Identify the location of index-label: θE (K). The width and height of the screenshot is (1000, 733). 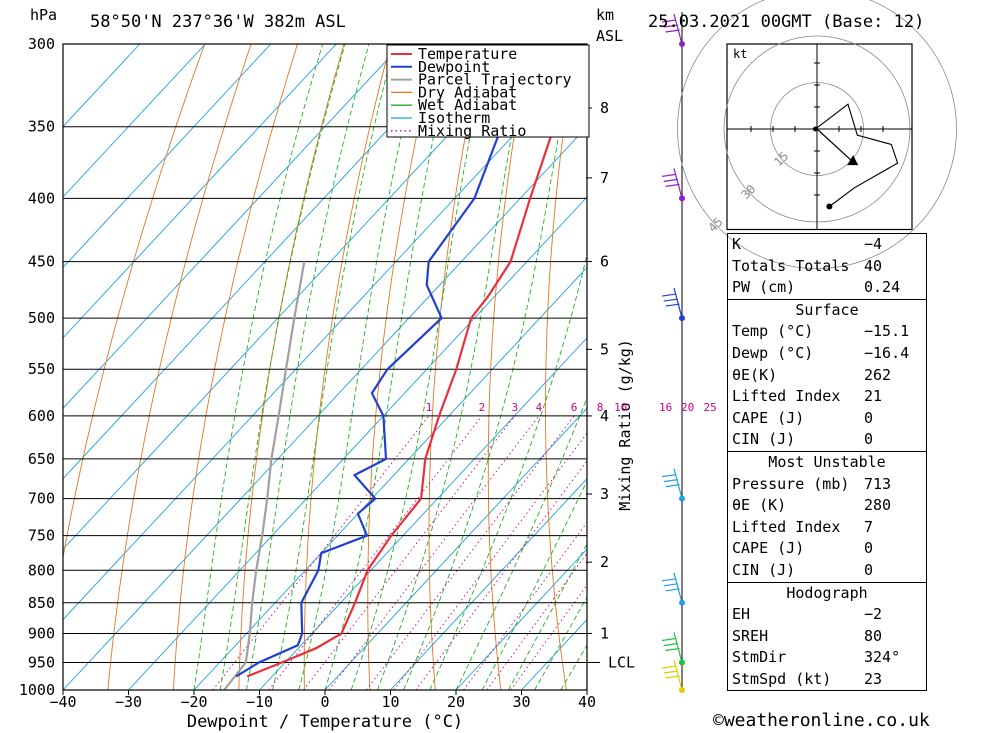
(759, 505).